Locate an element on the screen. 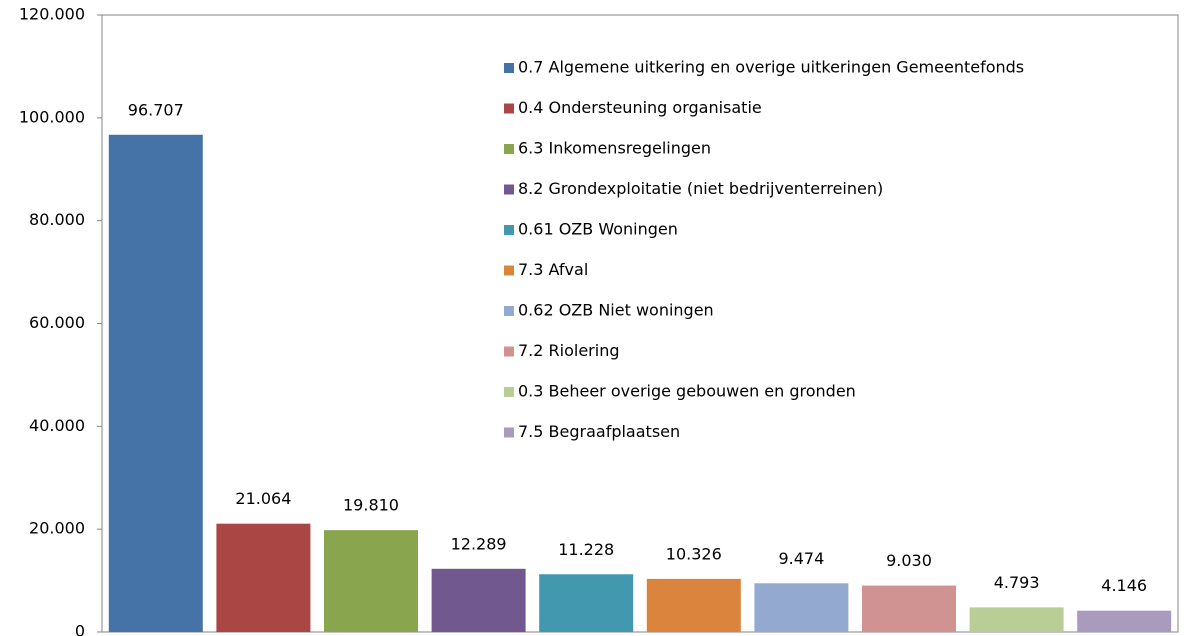  legend-label: 0.4 Ondersteuning organisatie is located at coordinates (640, 107).